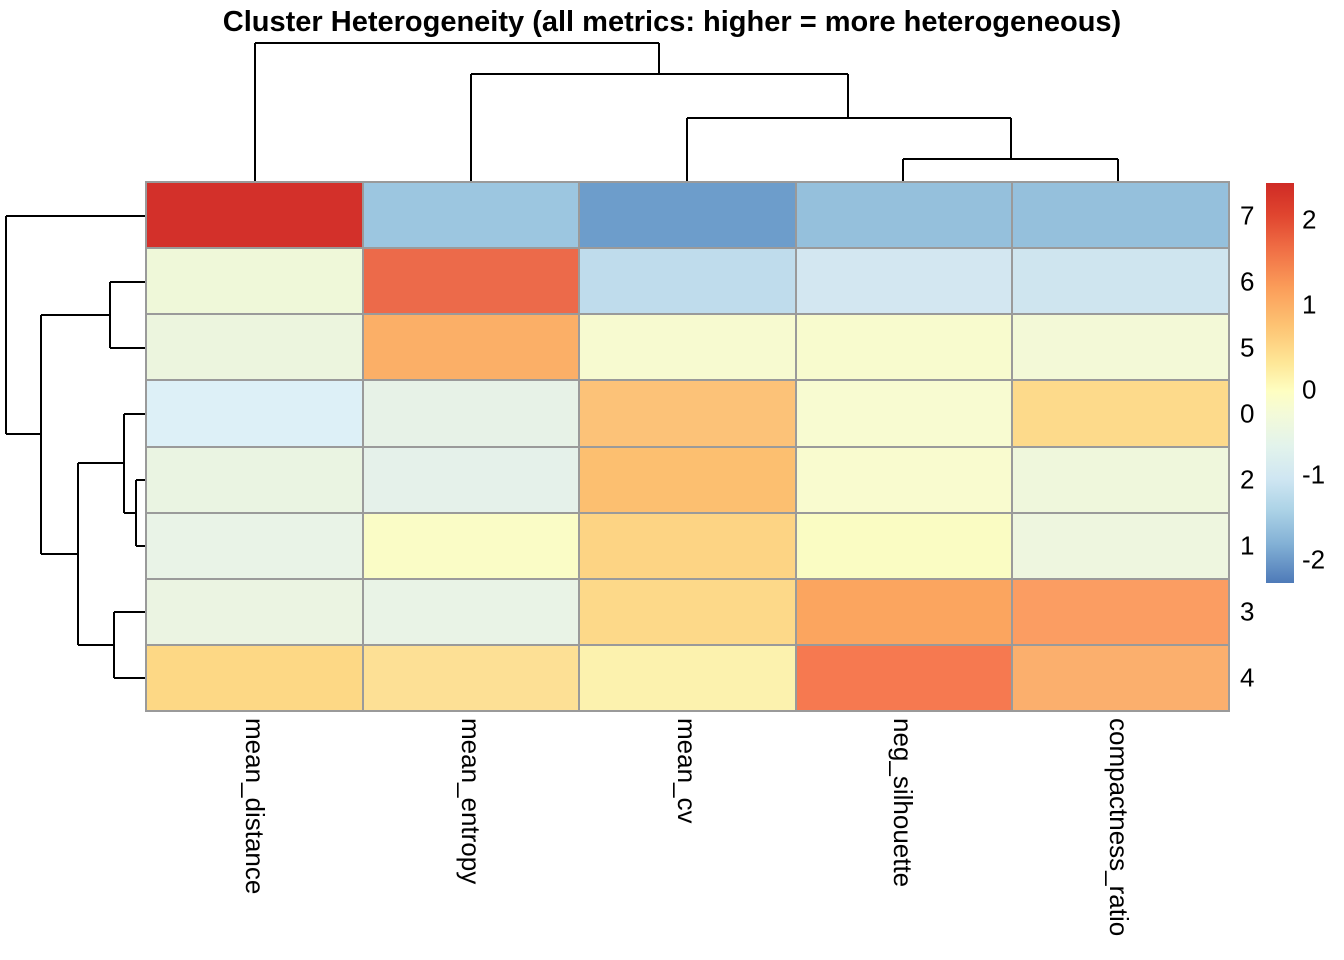 The height and width of the screenshot is (960, 1344). I want to click on color-legend-bar, so click(1280, 383).